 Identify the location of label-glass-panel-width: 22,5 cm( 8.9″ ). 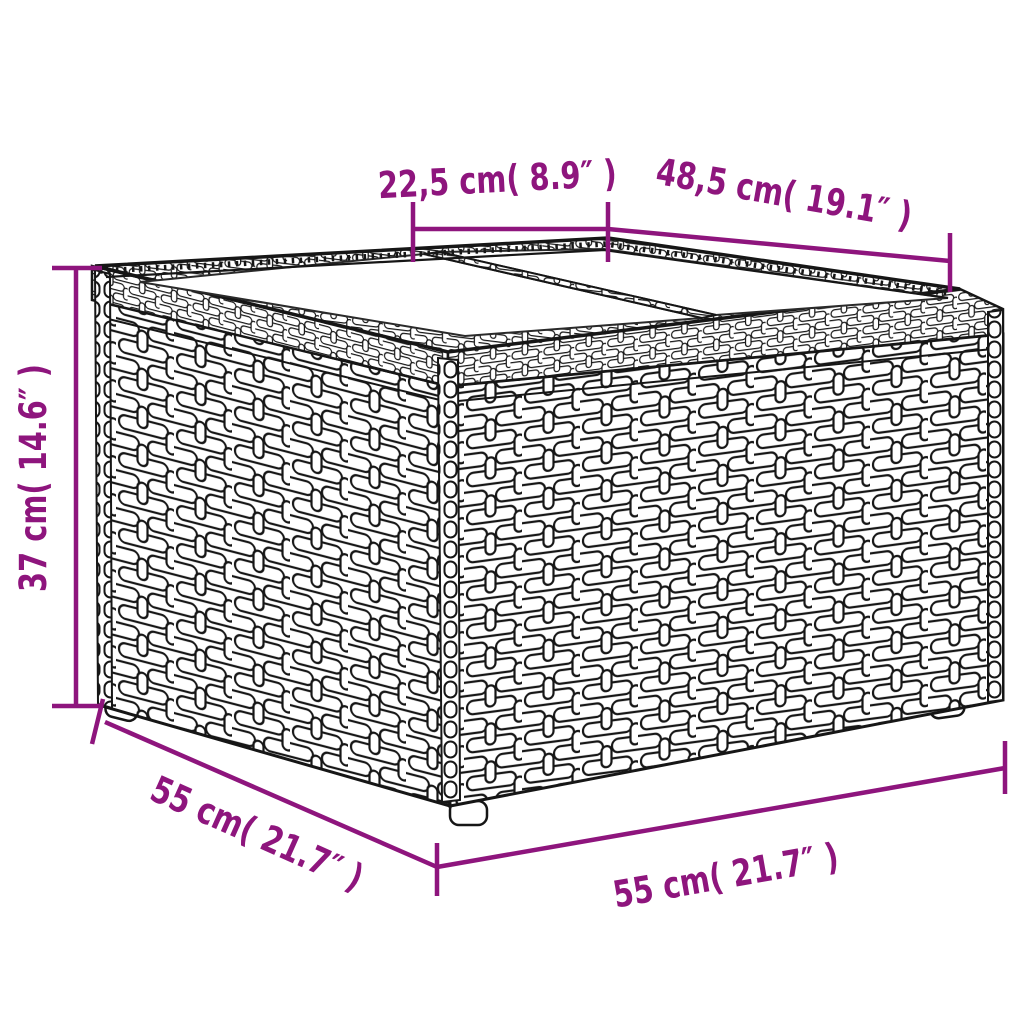
(497, 179).